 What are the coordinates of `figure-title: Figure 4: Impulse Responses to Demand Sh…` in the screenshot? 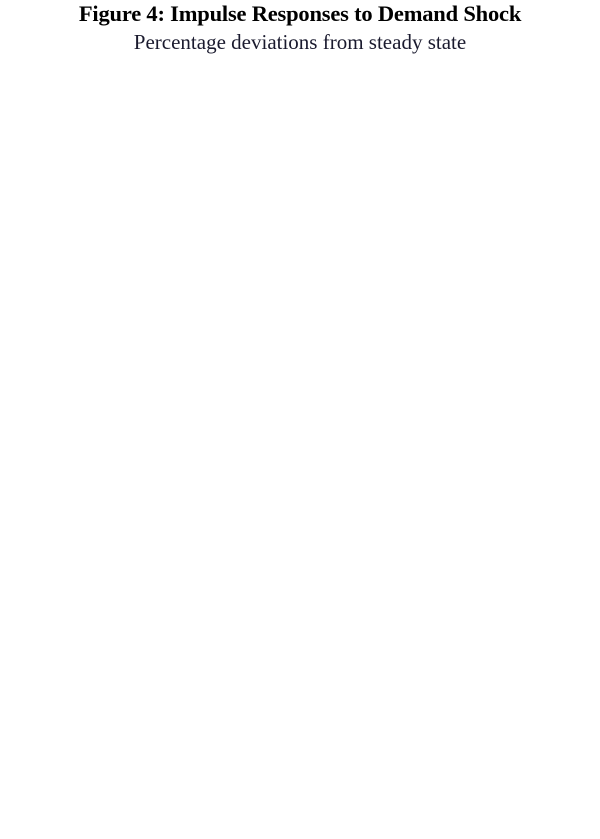 It's located at (300, 13).